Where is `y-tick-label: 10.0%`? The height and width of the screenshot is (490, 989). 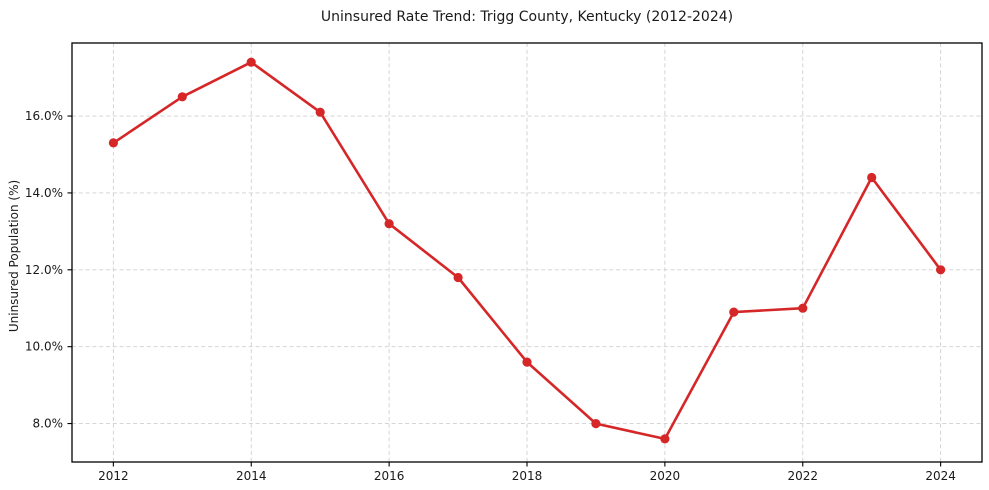
y-tick-label: 10.0% is located at coordinates (44, 347).